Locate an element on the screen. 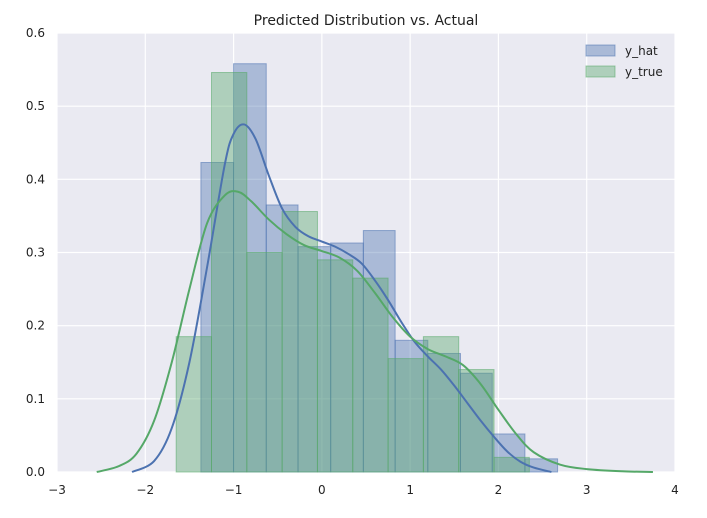 Image resolution: width=707 pixels, height=518 pixels. x-tick-label: 1 is located at coordinates (410, 490).